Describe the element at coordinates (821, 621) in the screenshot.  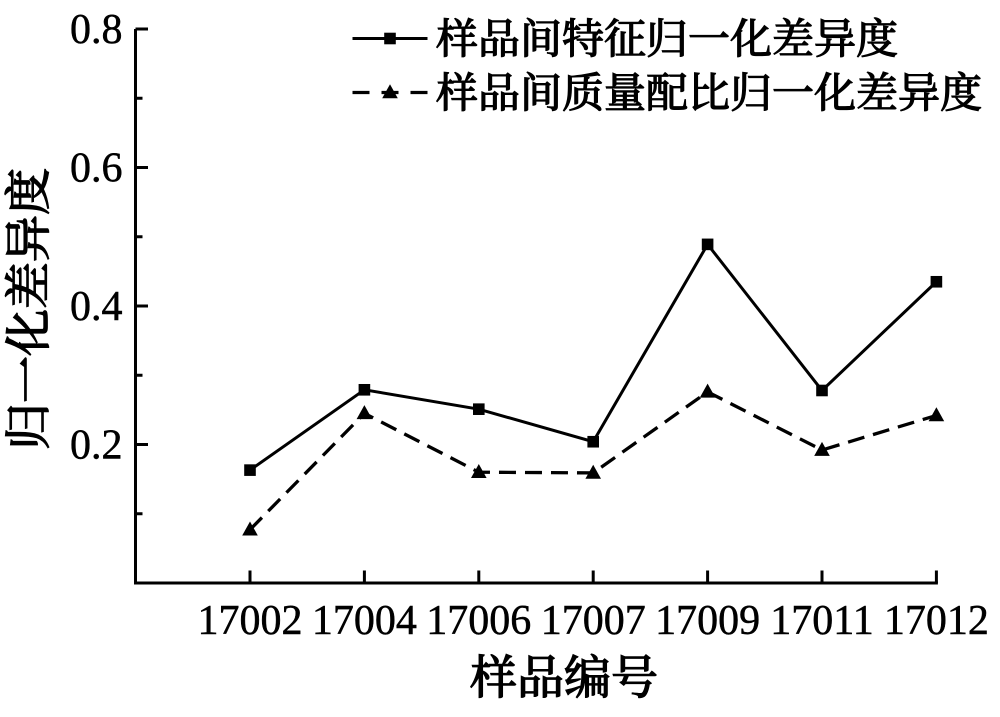
I see `x-tick-label: 17011` at that location.